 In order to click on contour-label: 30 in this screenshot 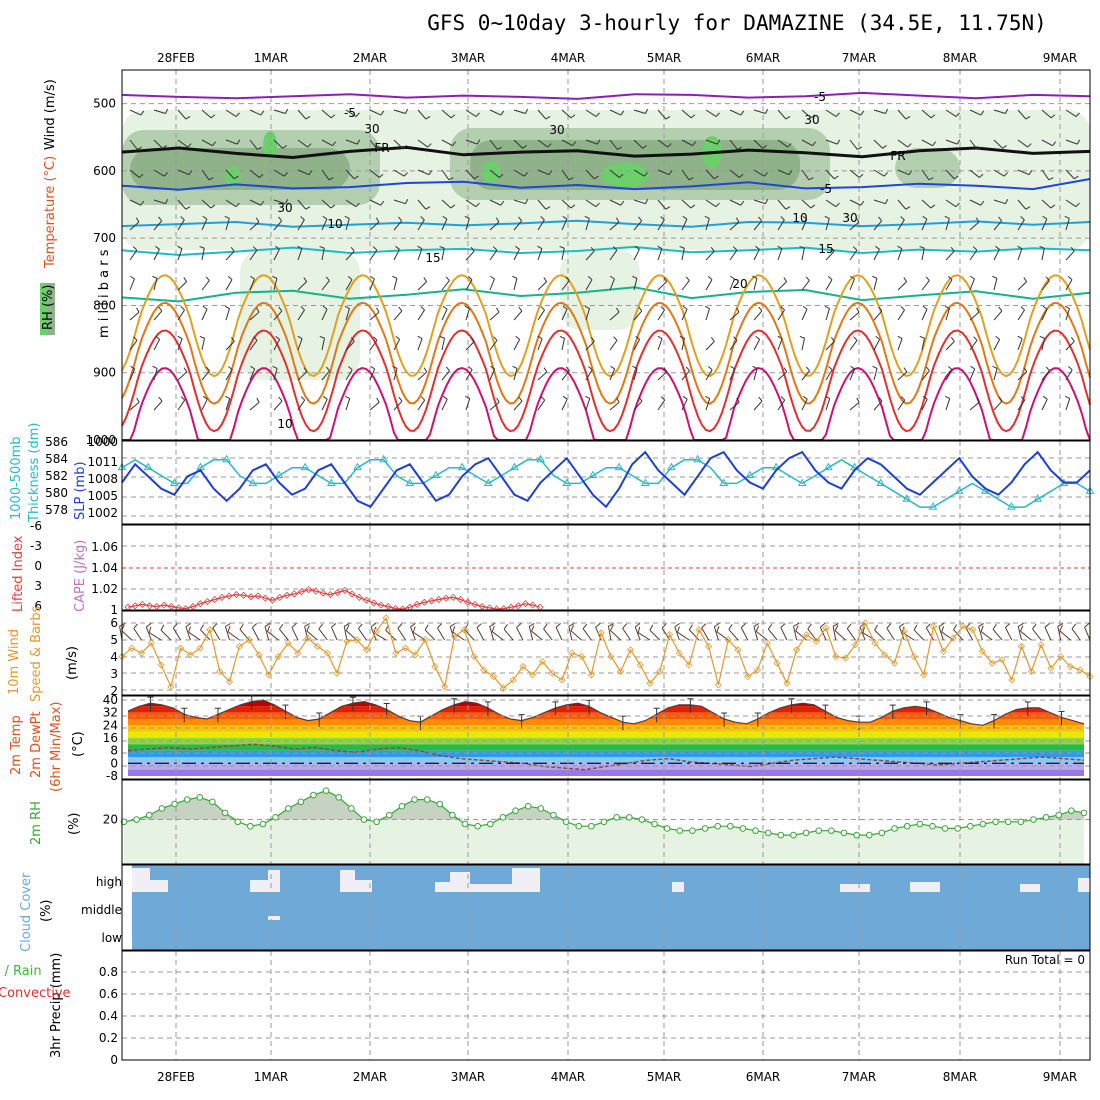, I will do `click(371, 129)`.